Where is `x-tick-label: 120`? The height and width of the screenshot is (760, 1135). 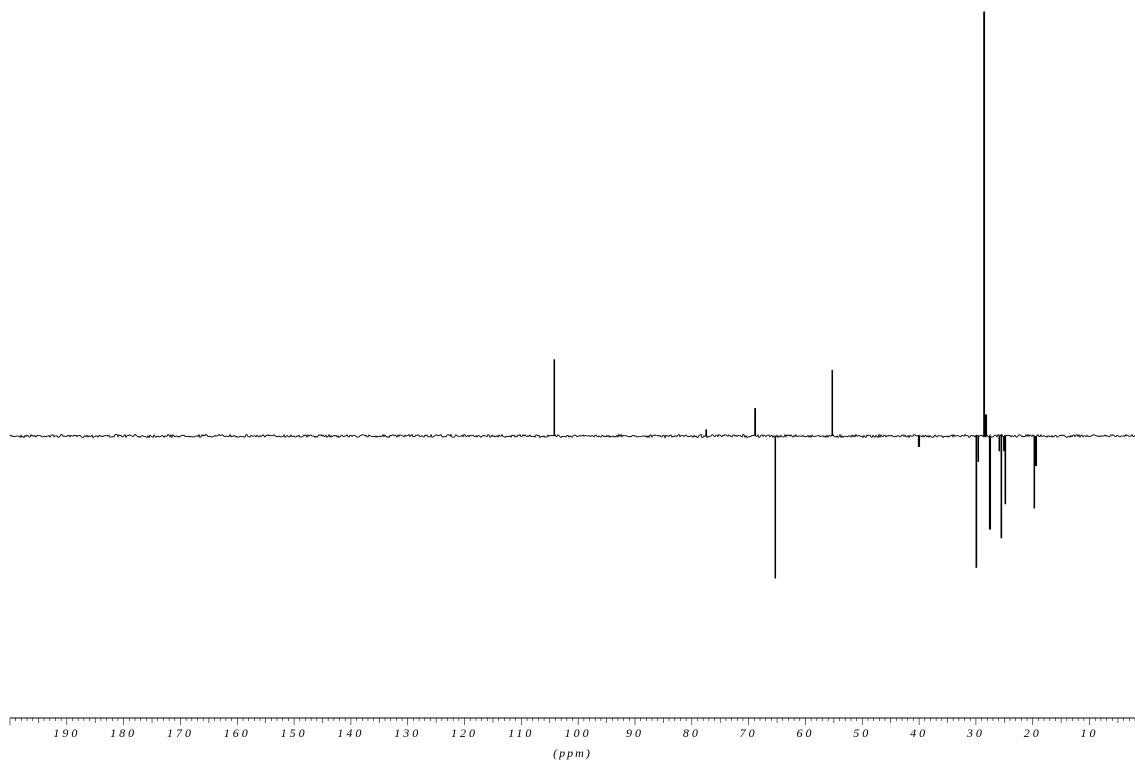 x-tick-label: 120 is located at coordinates (464, 733).